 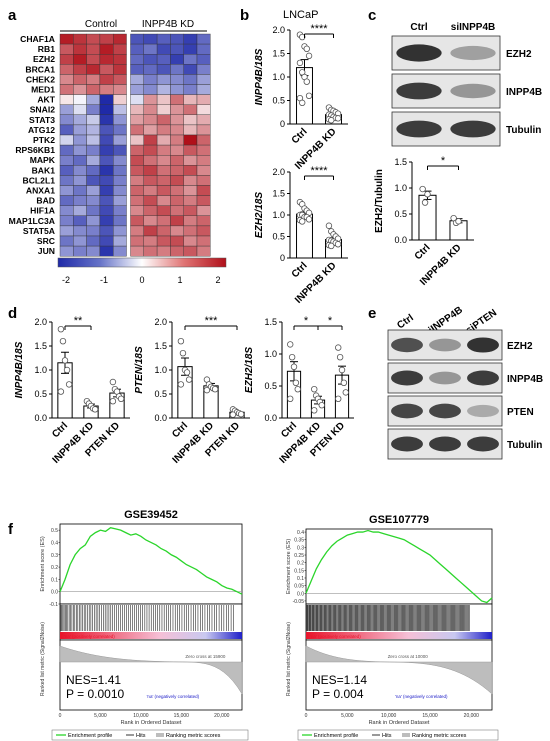 I want to click on colorbar-tick-label: -2, so click(x=66, y=280).